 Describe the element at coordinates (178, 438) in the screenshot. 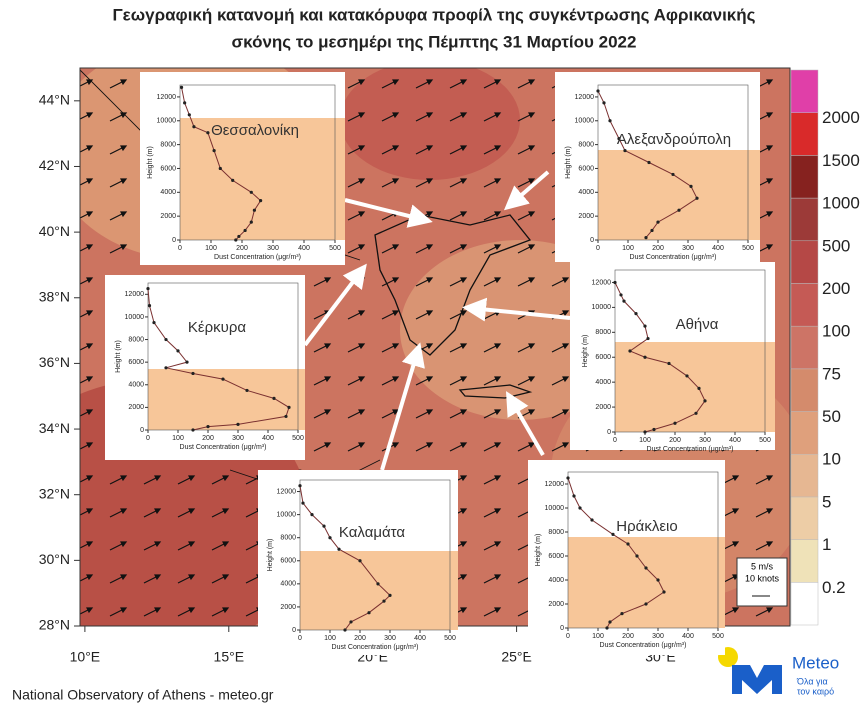

I see `inset-x-label: 100` at that location.